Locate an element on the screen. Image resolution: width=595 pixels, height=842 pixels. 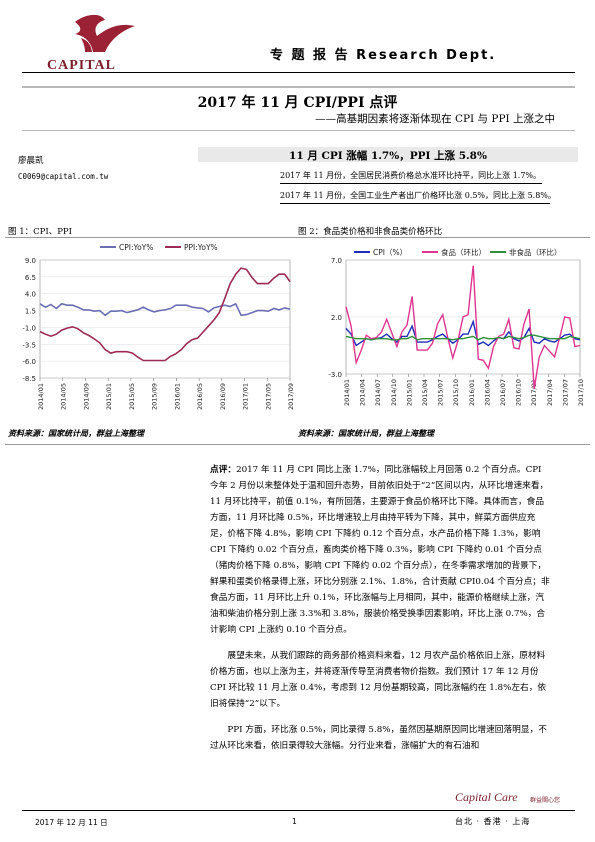
headline: 11 月 CPI 涨幅 1.7%，PPI 上涨 5.8% is located at coordinates (388, 156).